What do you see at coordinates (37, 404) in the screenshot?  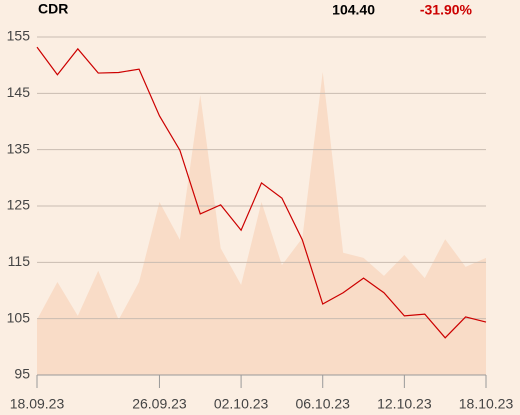 I see `x-tick-label: 18.09.23` at bounding box center [37, 404].